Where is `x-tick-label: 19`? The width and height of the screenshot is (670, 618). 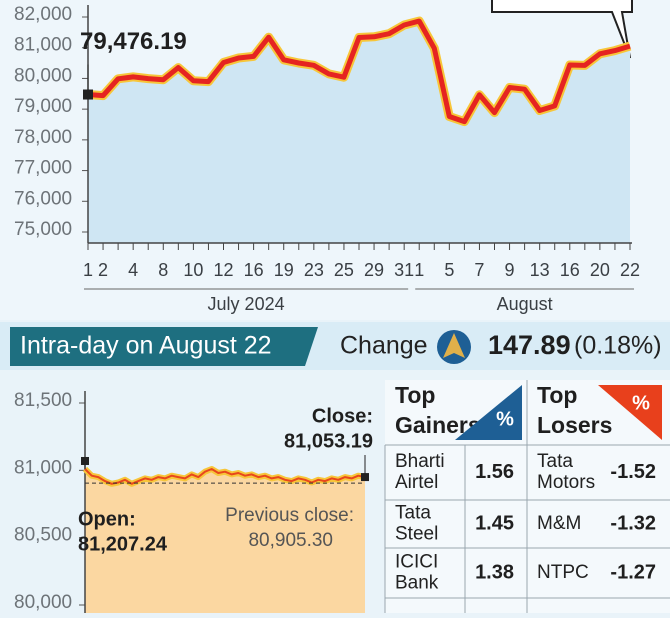 x-tick-label: 19 is located at coordinates (284, 270).